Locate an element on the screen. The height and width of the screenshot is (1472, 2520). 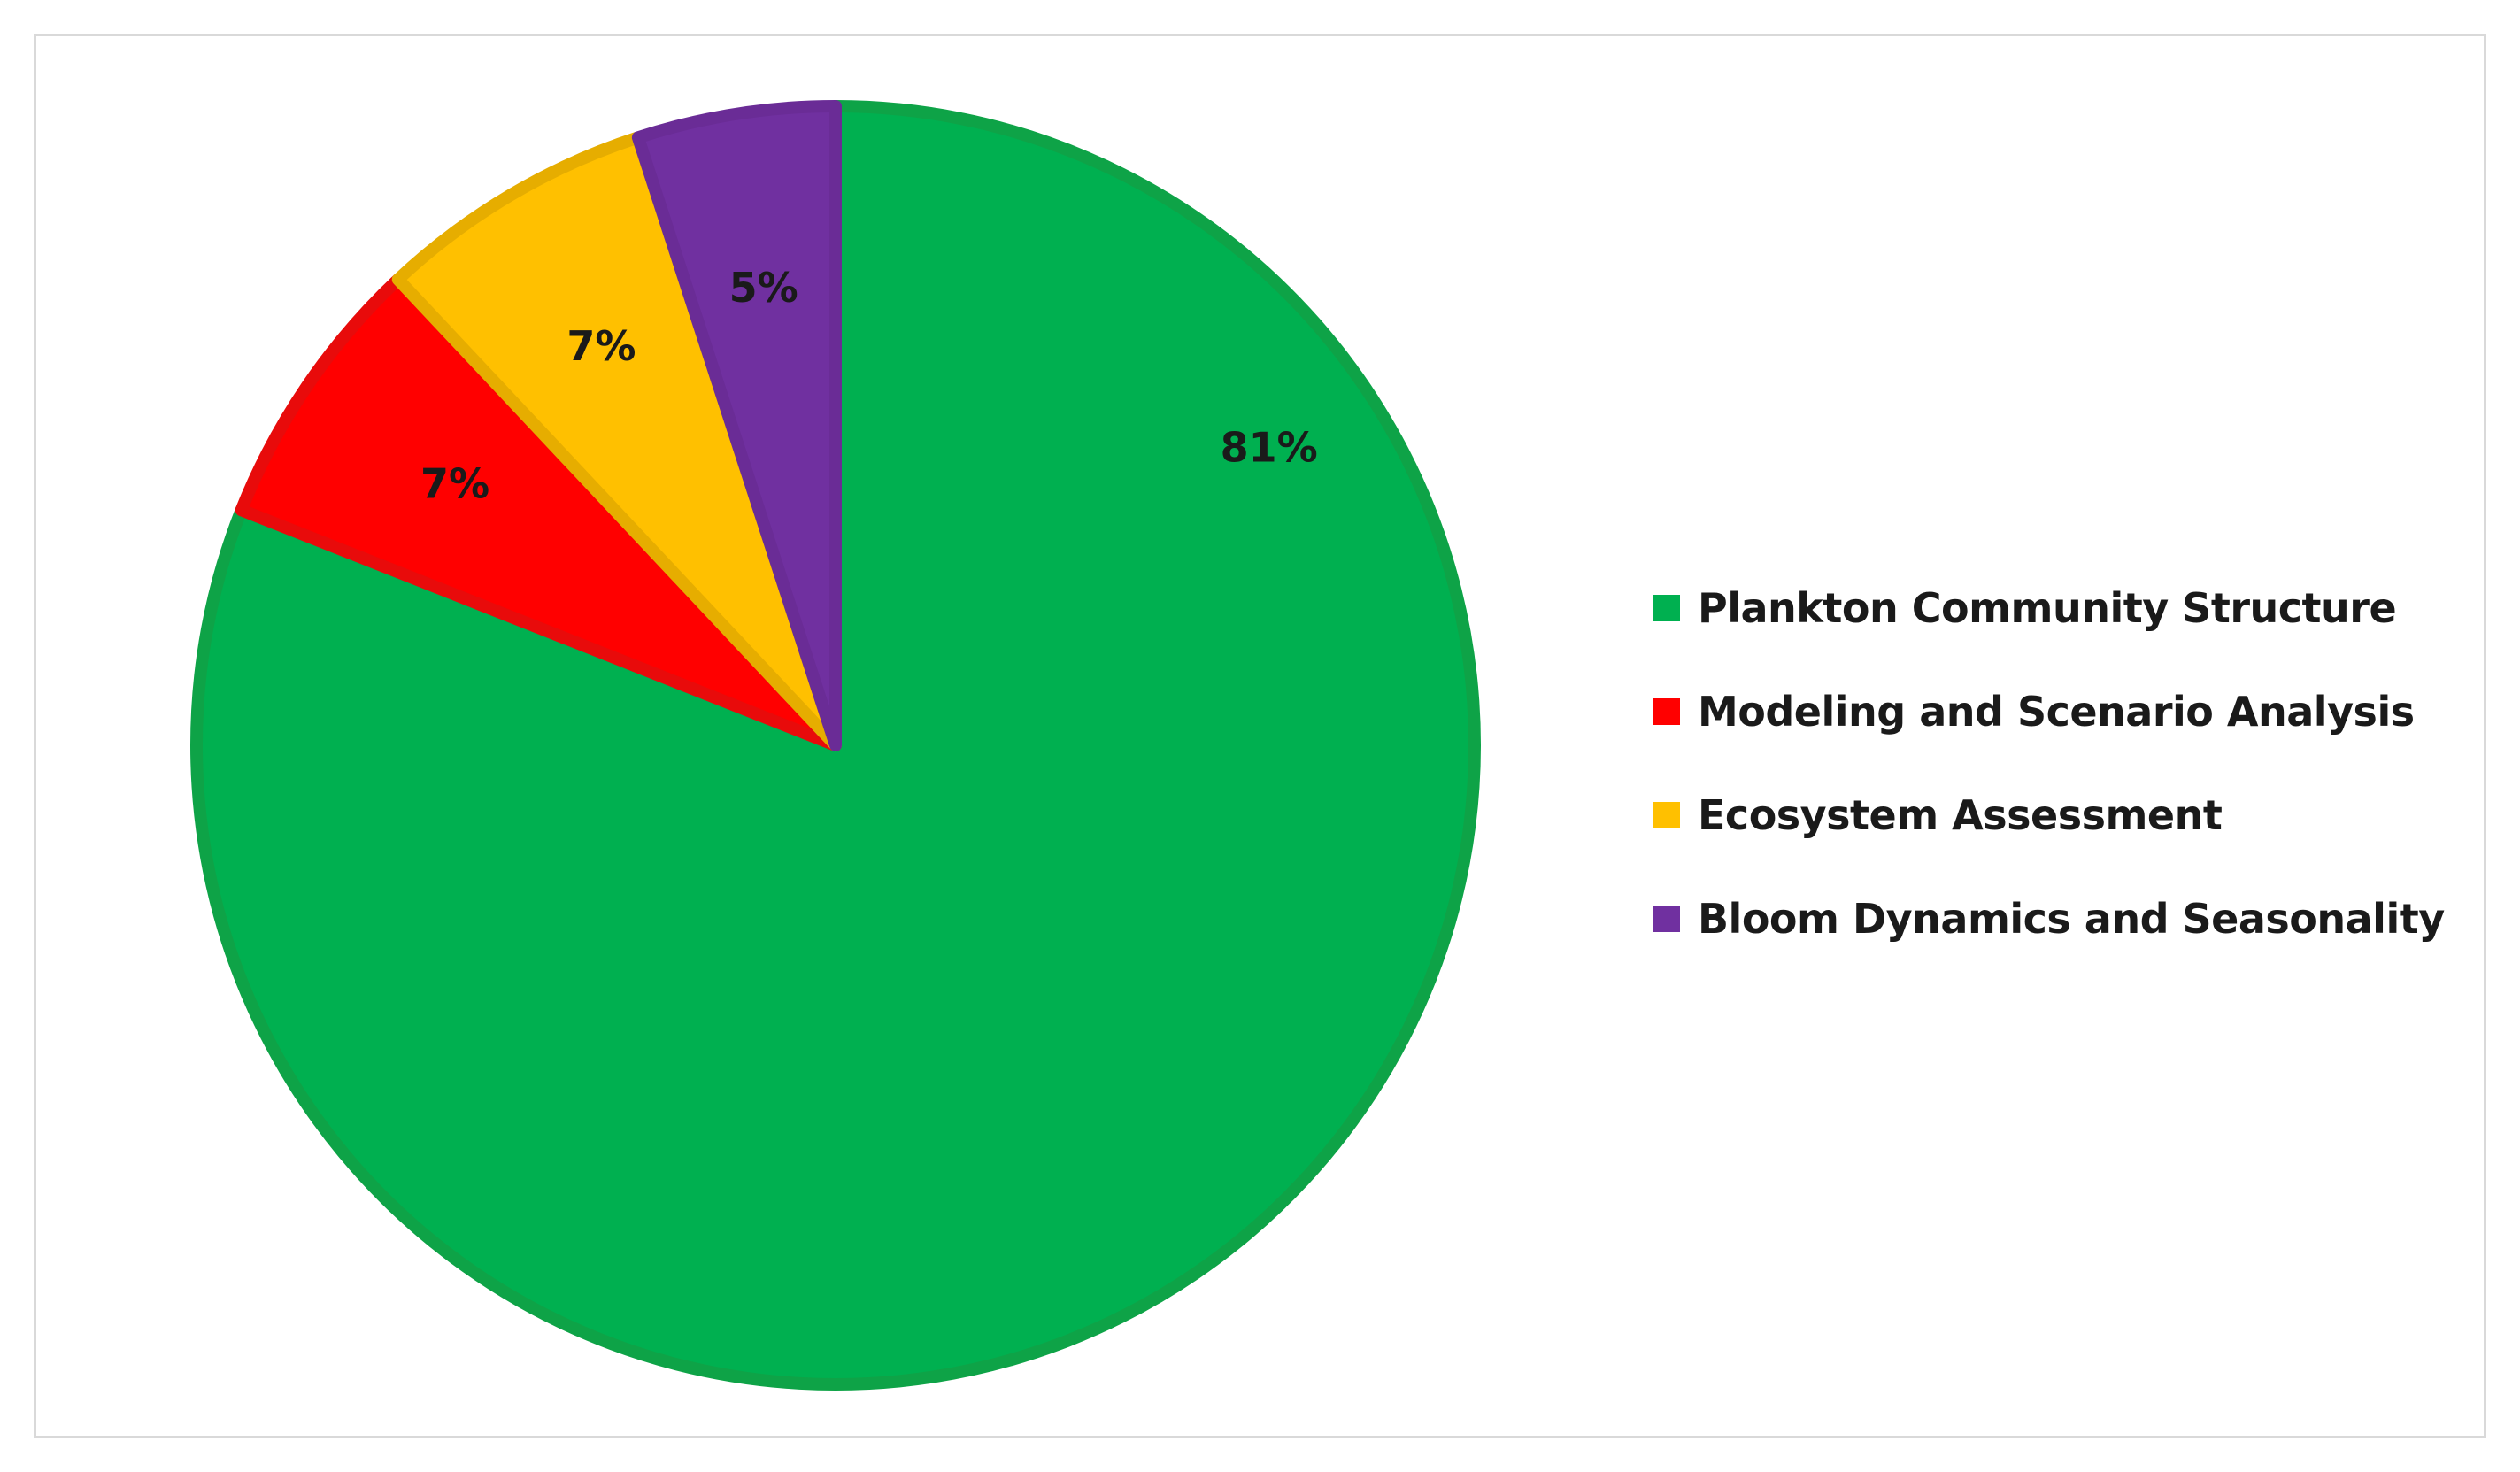
pie-slice-labels: 81% 7% 7% 5% is located at coordinates (869, 385).